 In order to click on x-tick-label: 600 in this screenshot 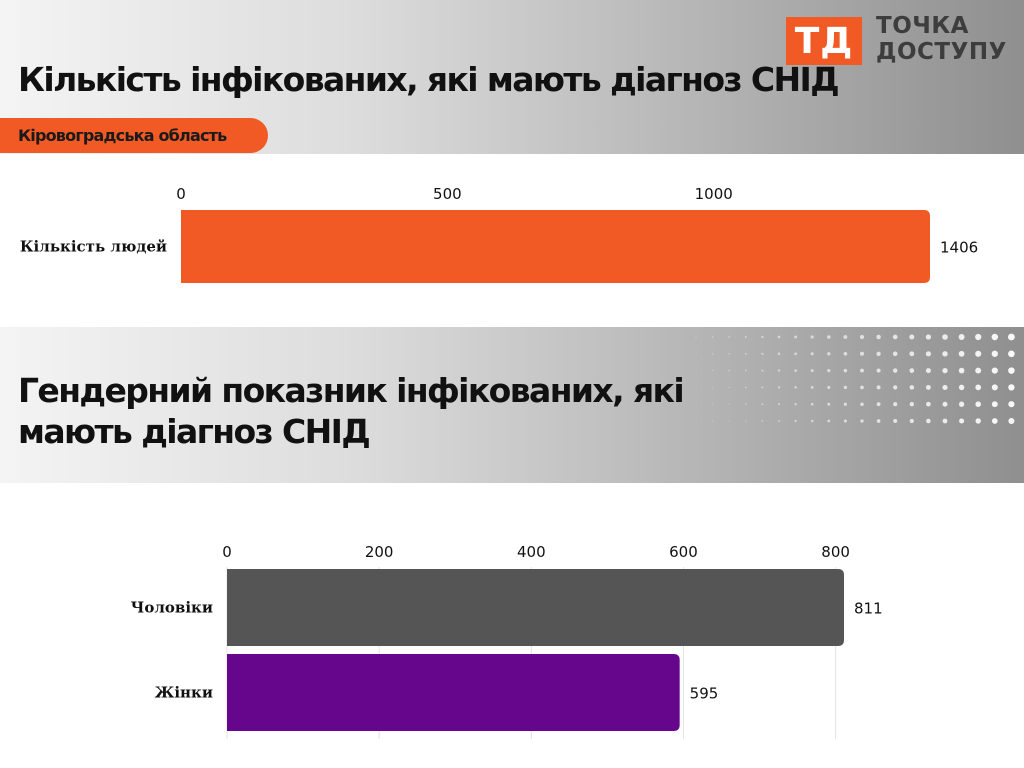, I will do `click(683, 552)`.